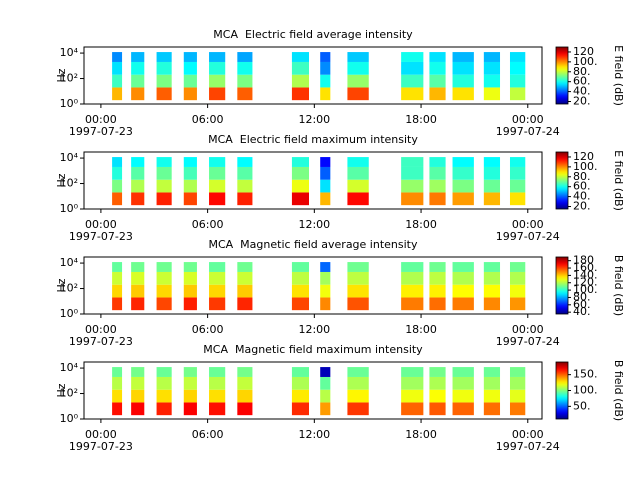 The height and width of the screenshot is (480, 640). What do you see at coordinates (585, 390) in the screenshot?
I see `colorbar-tick-label: 100.` at bounding box center [585, 390].